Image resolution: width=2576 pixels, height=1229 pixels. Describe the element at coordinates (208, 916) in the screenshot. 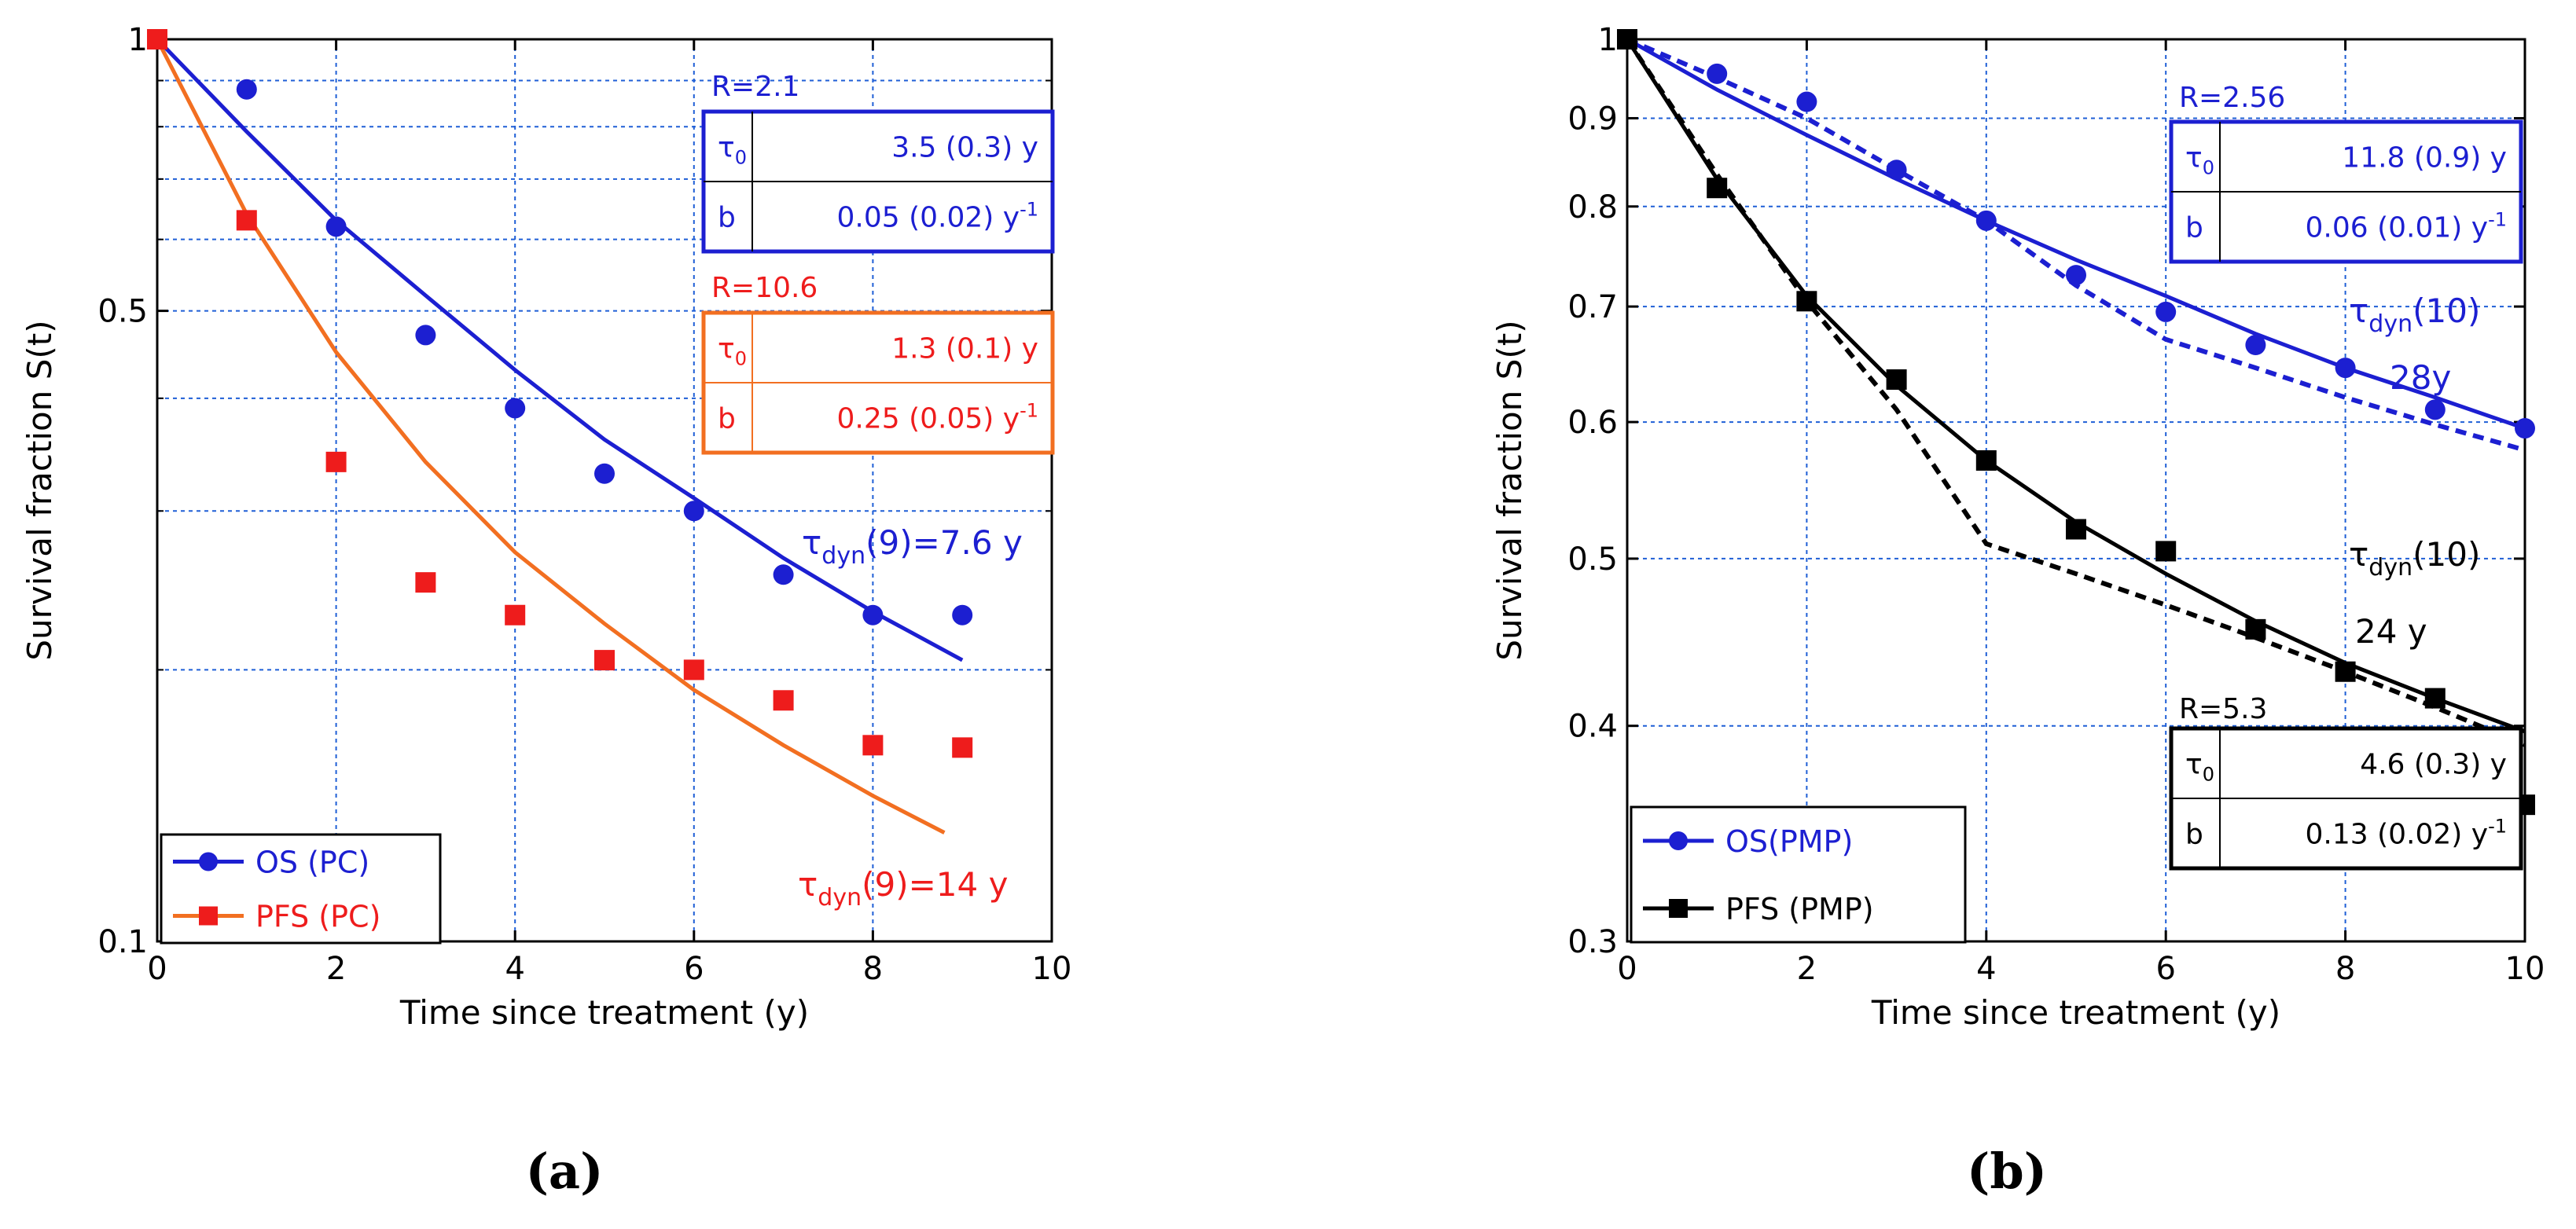

I see `legend-marker-pfs-pc` at that location.